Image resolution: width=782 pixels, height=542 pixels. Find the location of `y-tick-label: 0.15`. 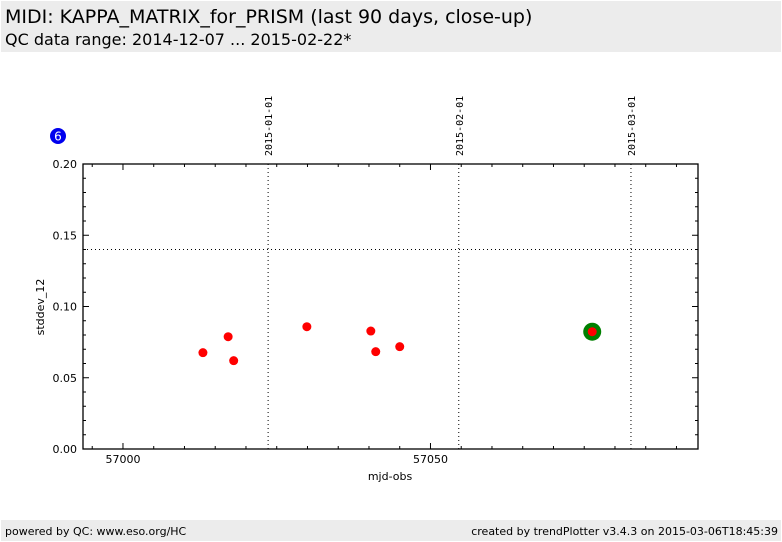

y-tick-label: 0.15 is located at coordinates (65, 235).